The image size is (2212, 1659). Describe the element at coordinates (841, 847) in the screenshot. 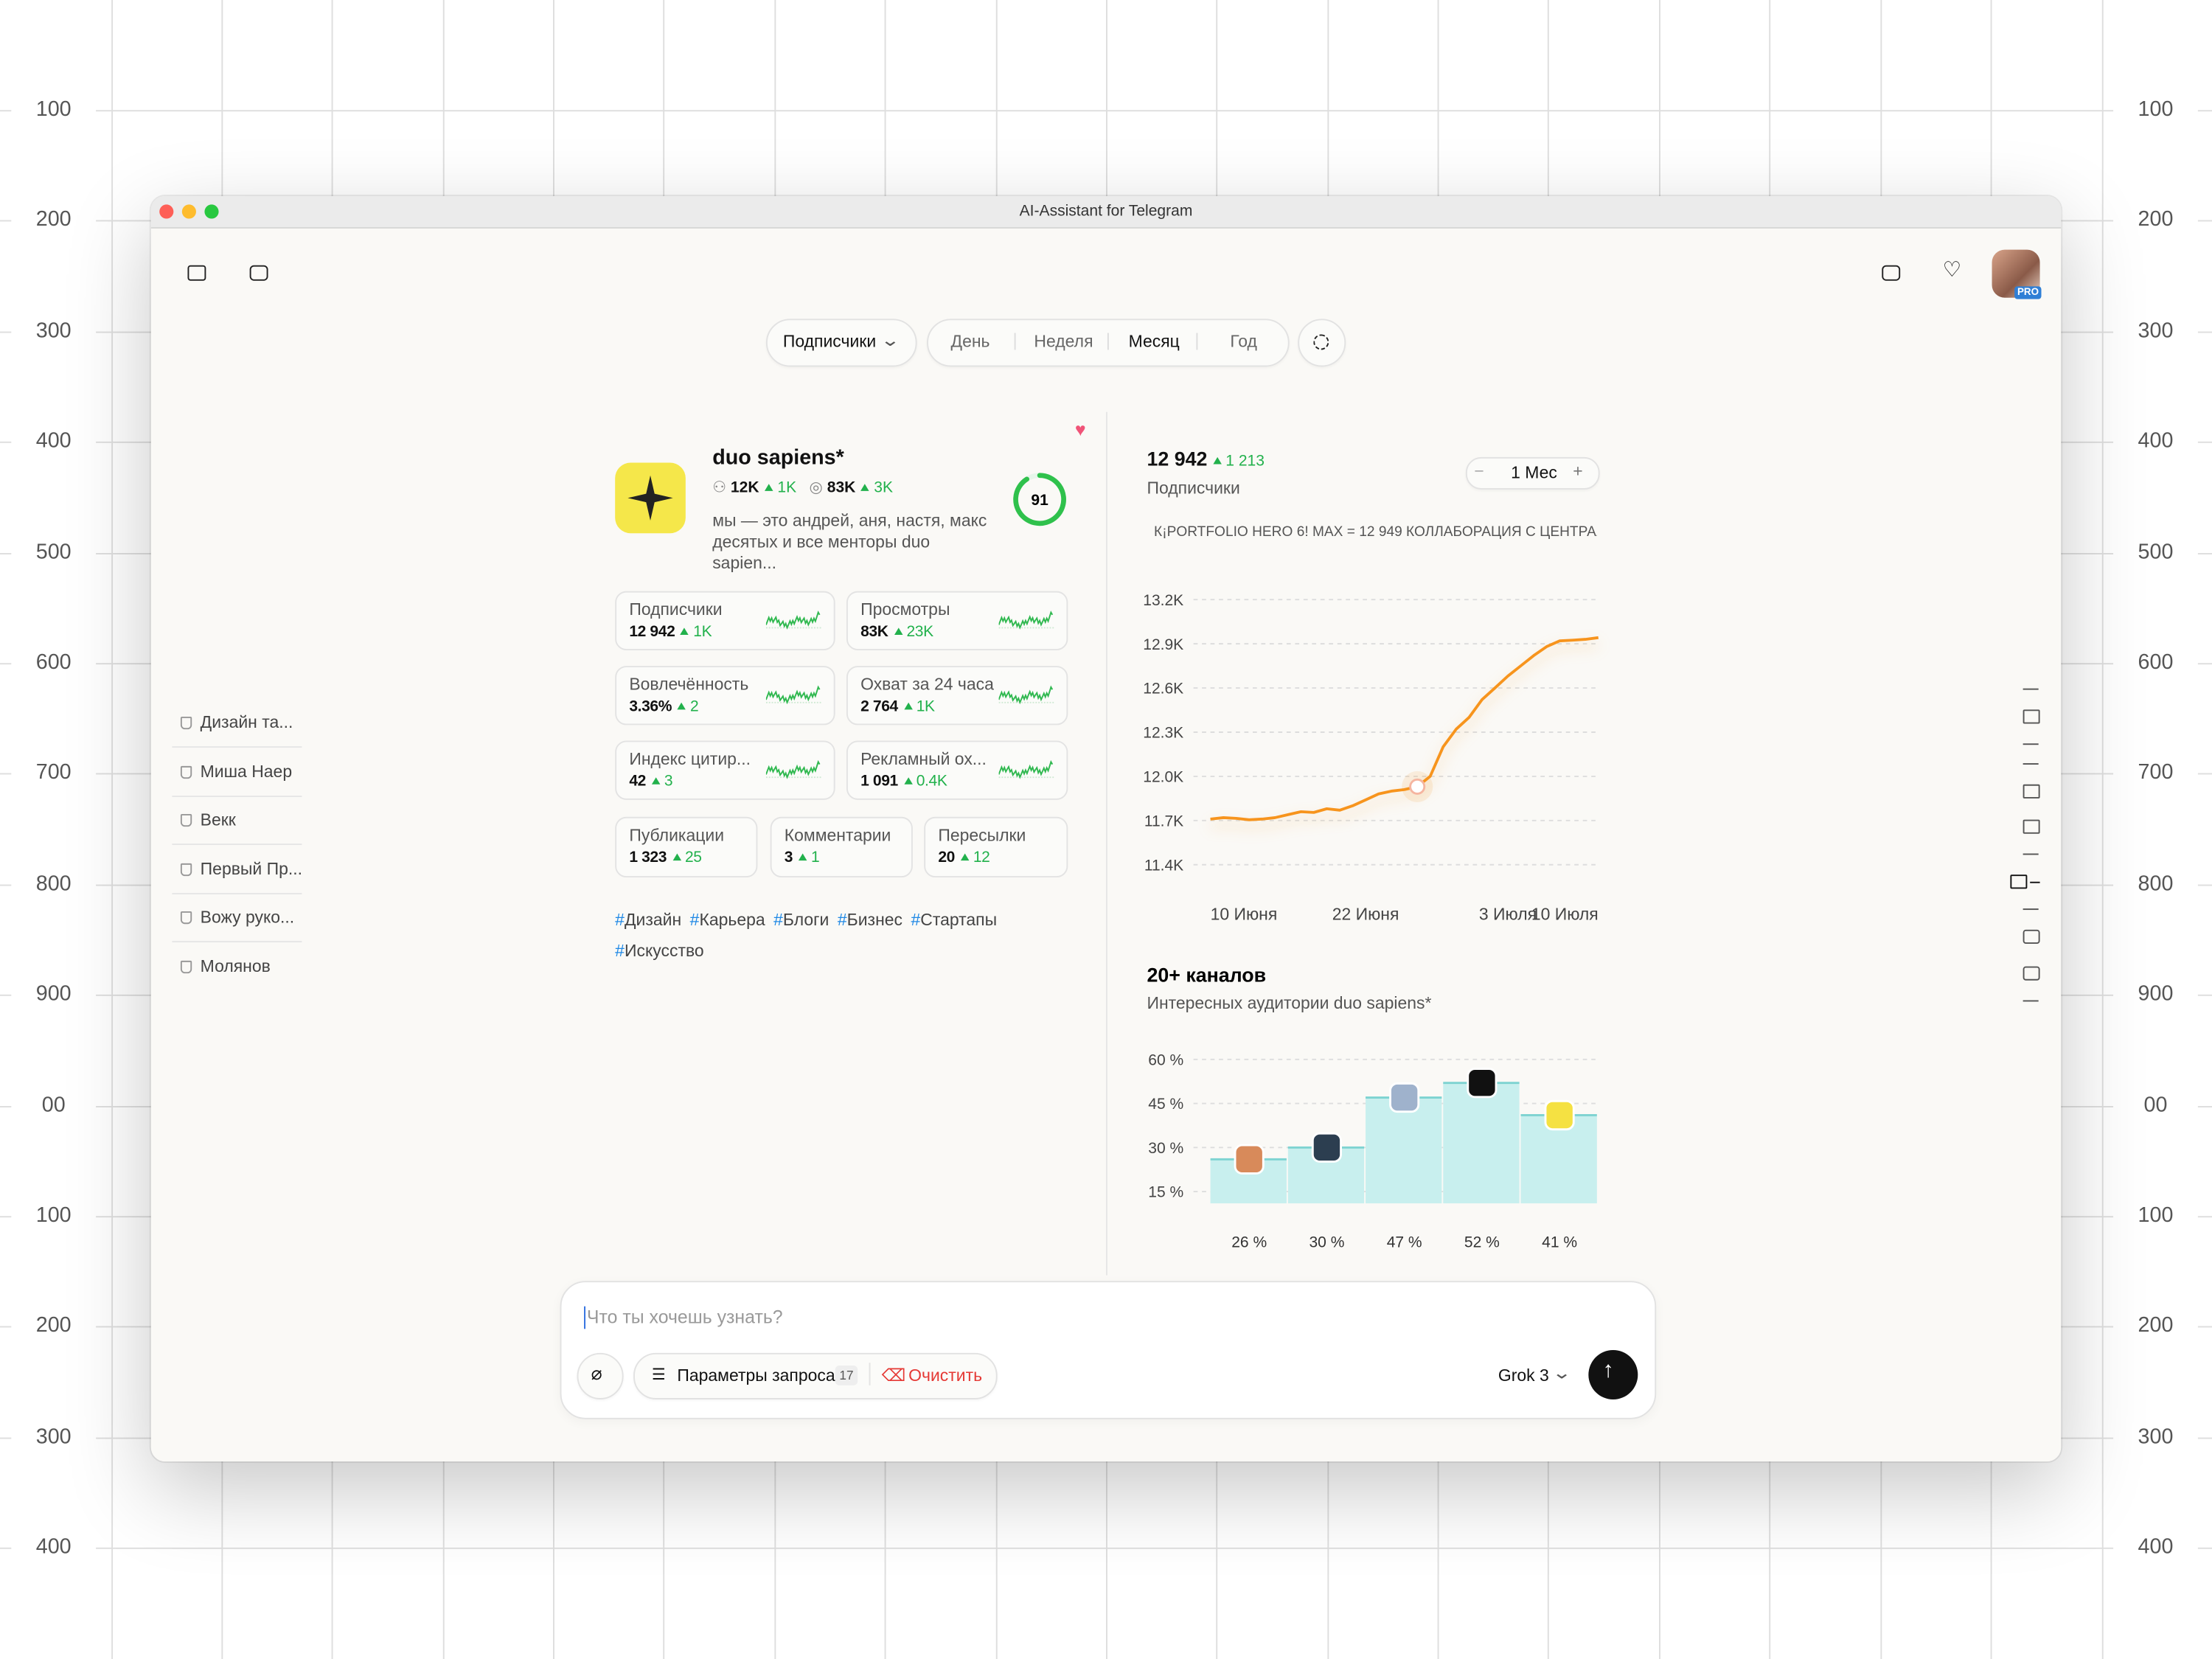

I see `metric-card: Комментарии 3 1` at that location.